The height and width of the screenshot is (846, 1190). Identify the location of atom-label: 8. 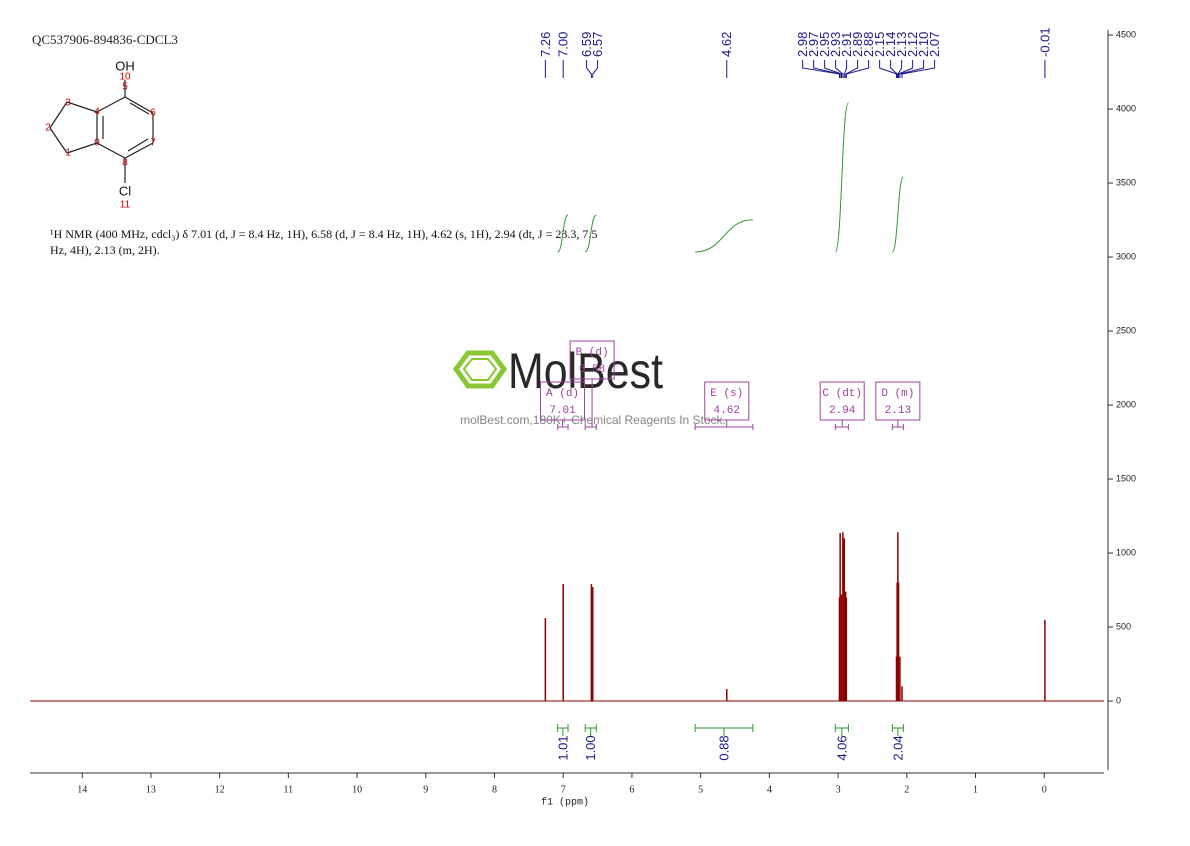
(125, 163).